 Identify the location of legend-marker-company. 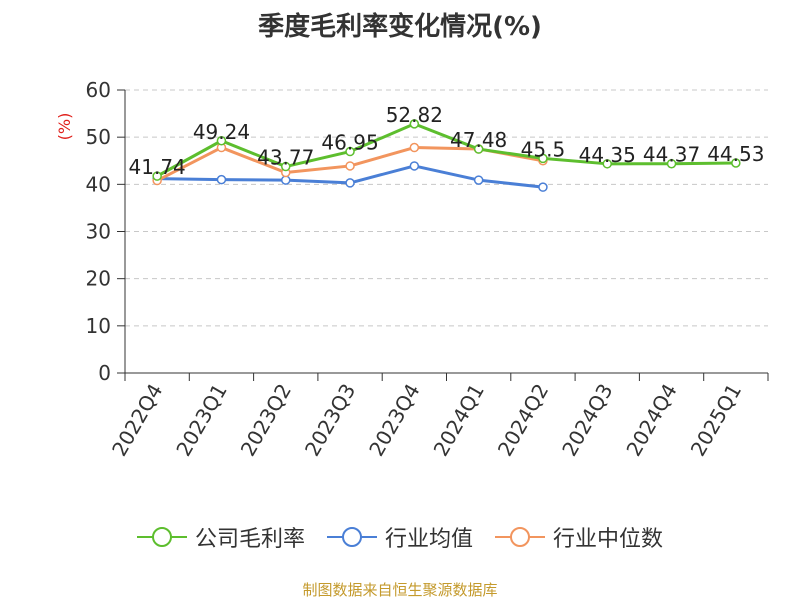
(161, 537).